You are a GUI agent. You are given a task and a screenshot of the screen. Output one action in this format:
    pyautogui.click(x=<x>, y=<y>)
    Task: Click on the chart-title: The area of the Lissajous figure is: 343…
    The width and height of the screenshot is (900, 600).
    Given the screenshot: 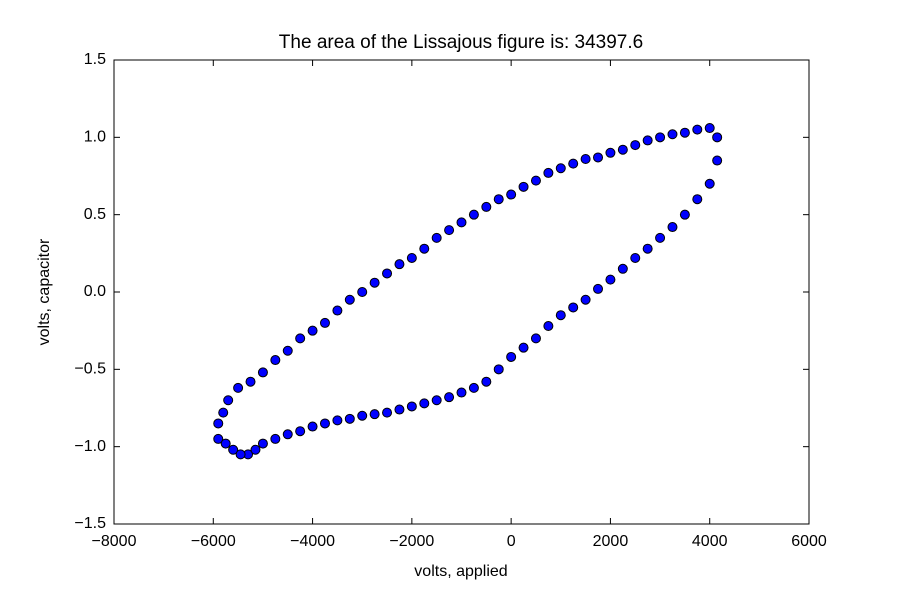 What is the action you would take?
    pyautogui.click(x=461, y=42)
    